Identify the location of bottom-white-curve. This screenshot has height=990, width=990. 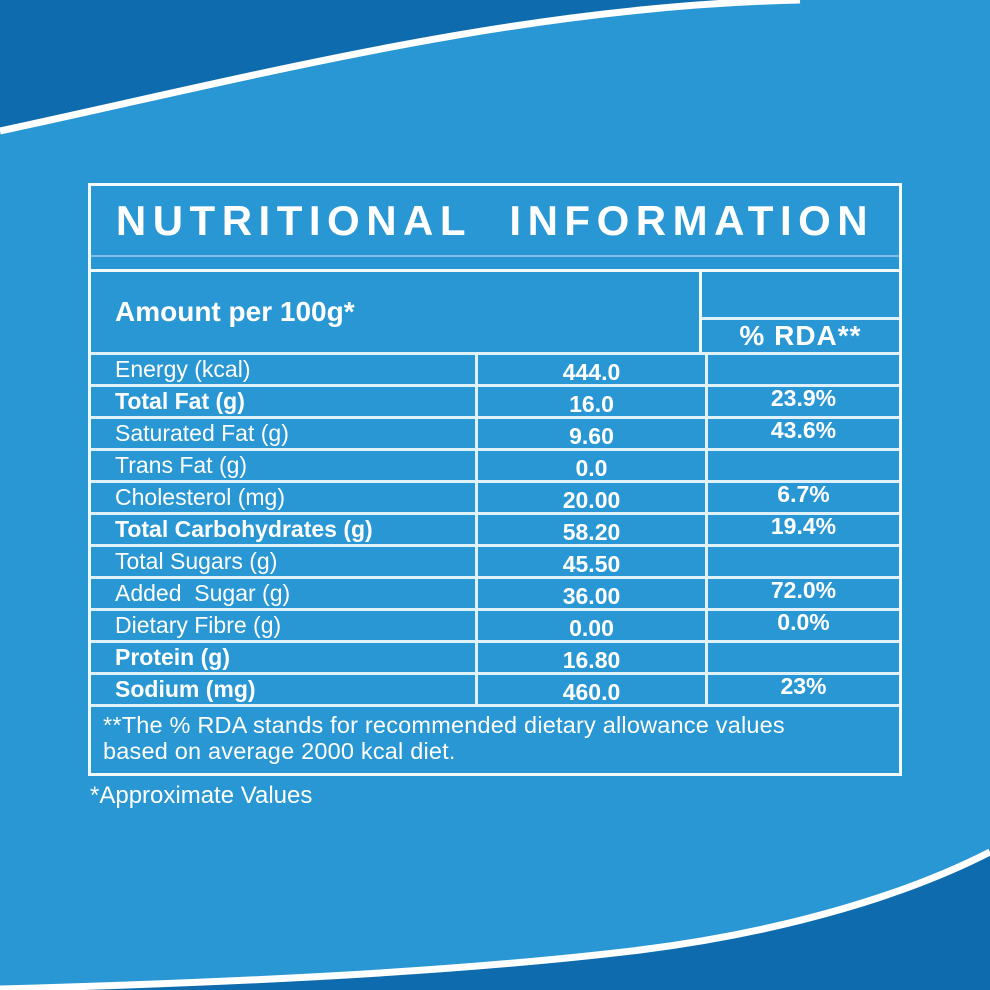
(495, 919).